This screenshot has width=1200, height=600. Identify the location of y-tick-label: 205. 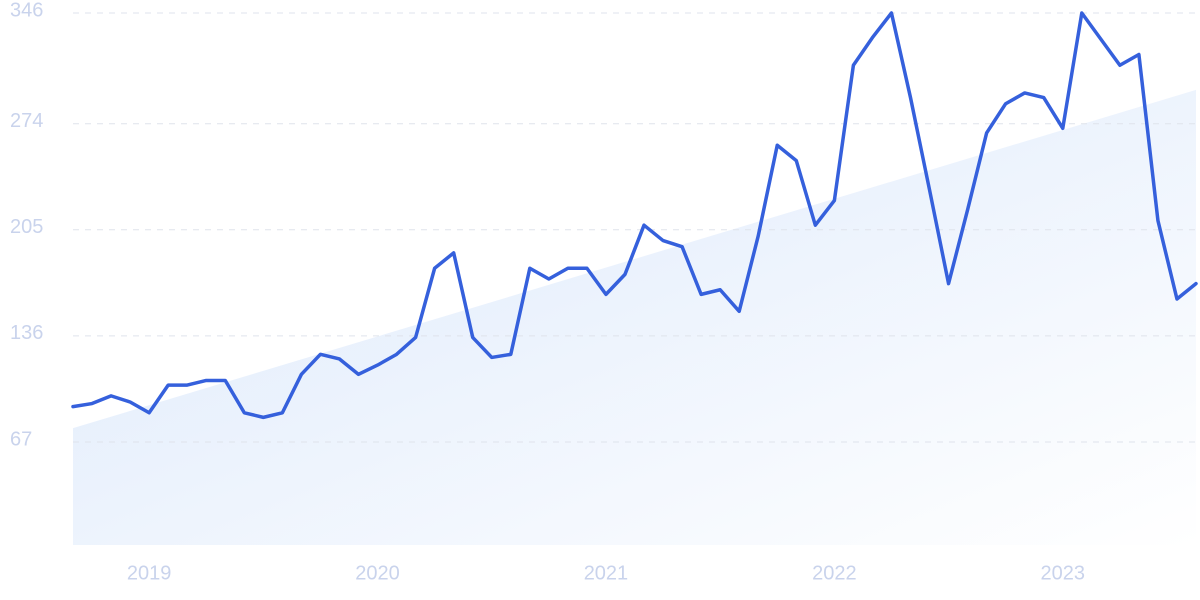
(26, 227).